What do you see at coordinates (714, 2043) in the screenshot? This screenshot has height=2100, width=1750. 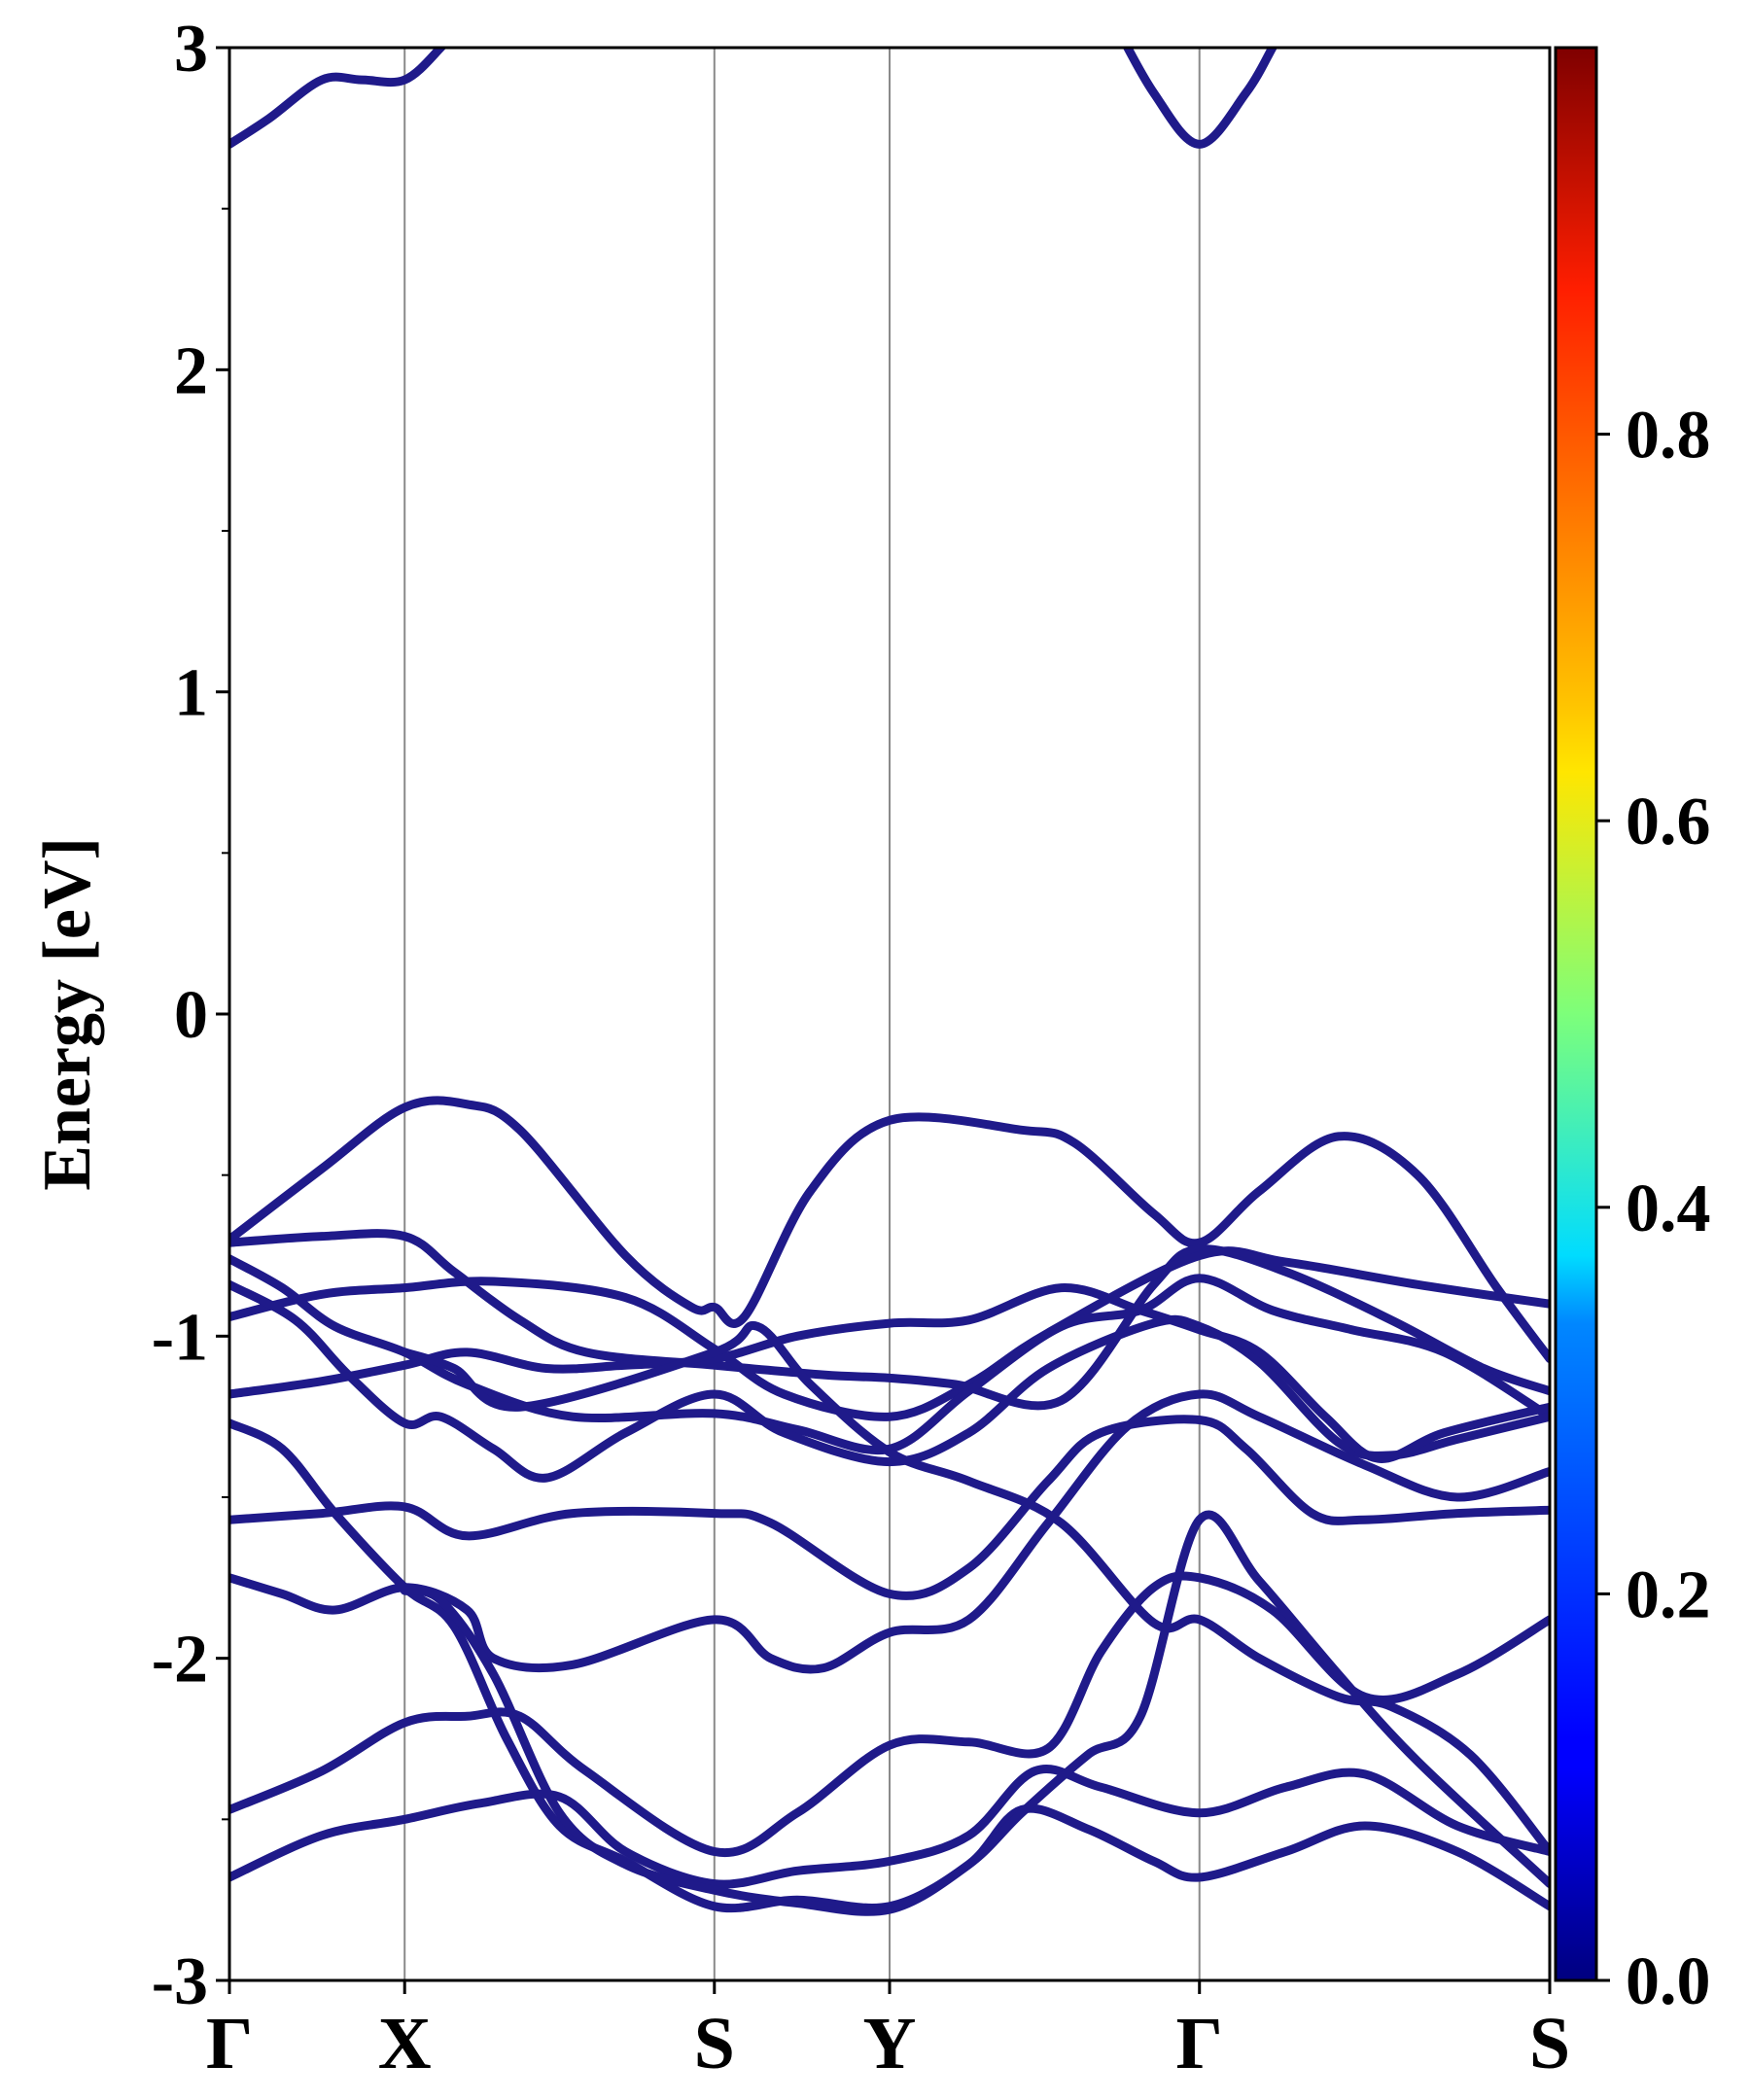 I see `x-tick-label-2: S` at bounding box center [714, 2043].